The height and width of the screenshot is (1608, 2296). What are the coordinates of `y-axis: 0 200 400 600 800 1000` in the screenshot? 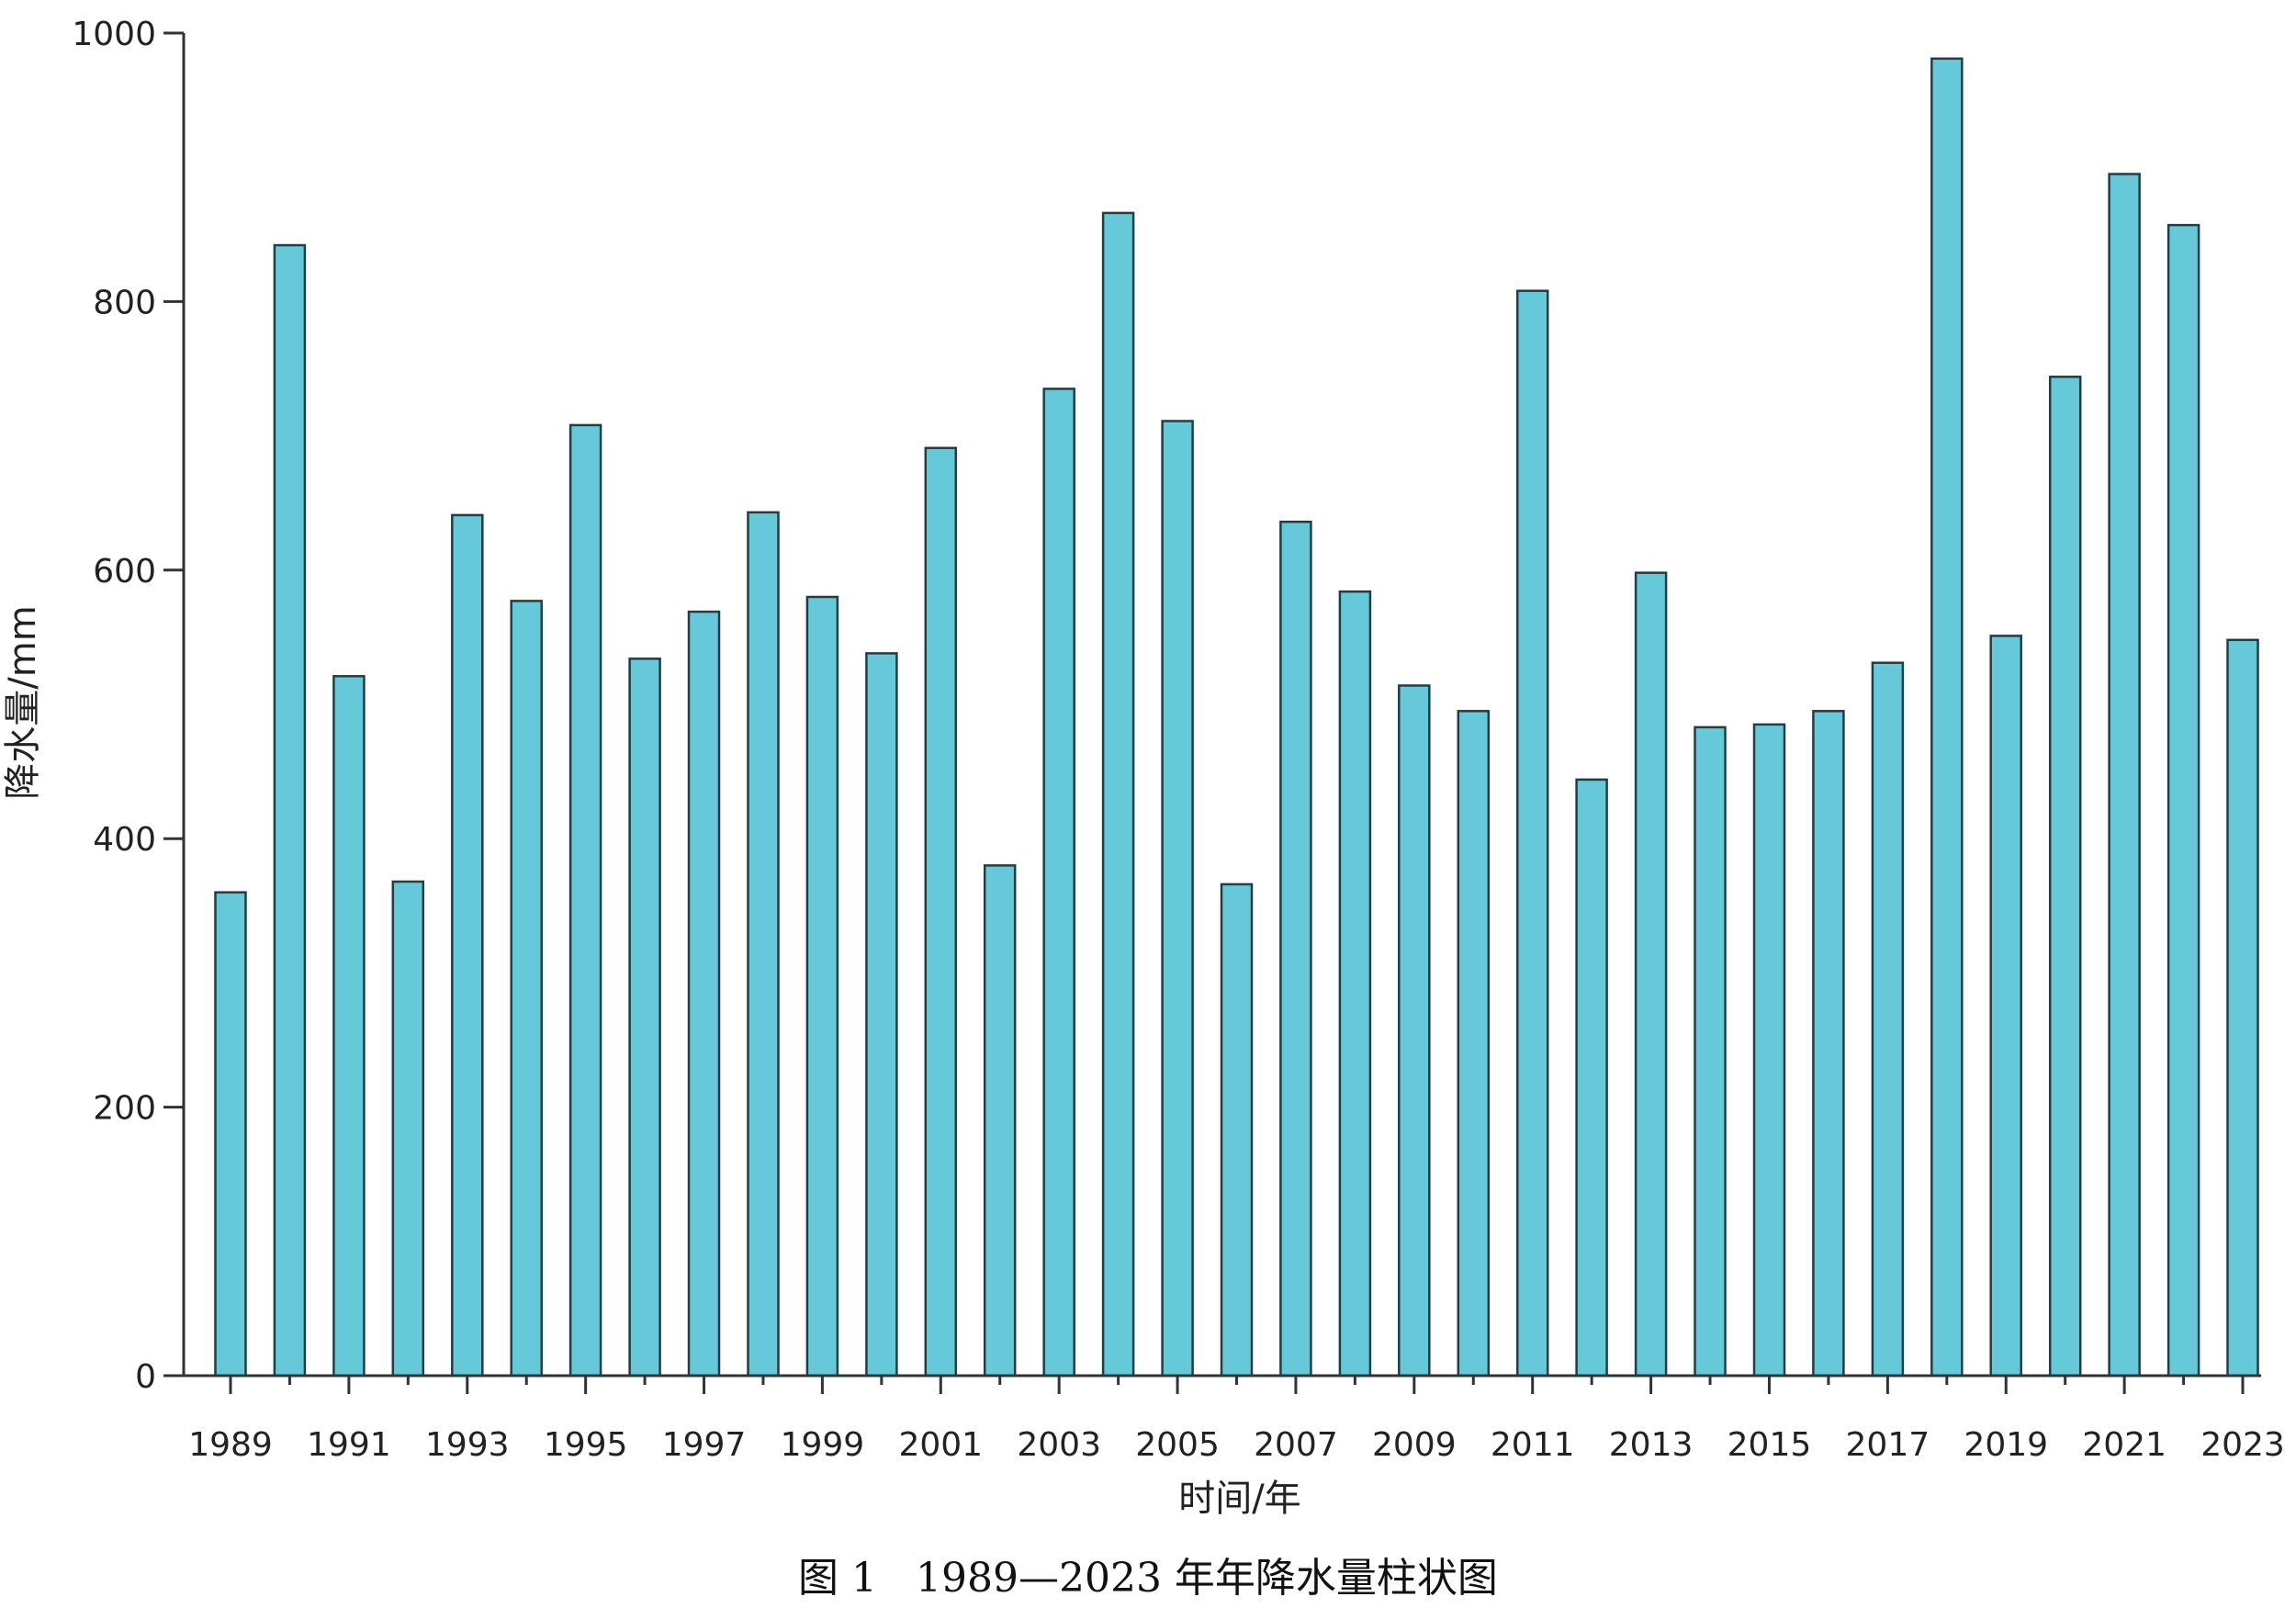 It's located at (129, 706).